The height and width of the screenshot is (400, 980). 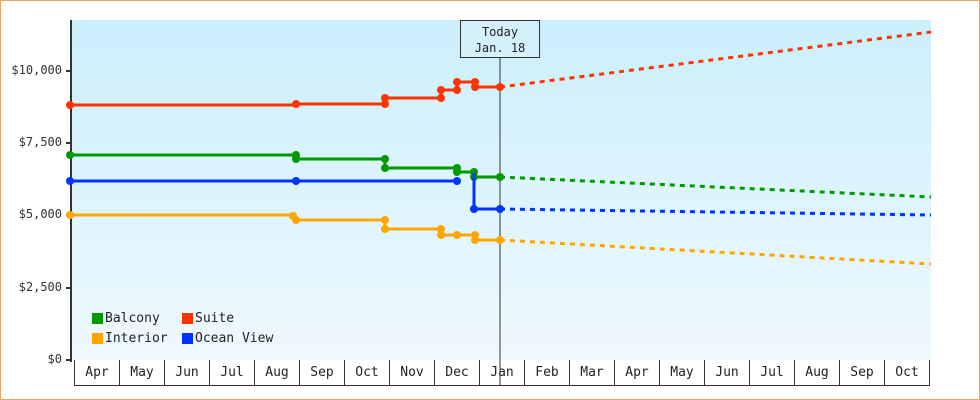 What do you see at coordinates (546, 372) in the screenshot?
I see `month-cell: Feb` at bounding box center [546, 372].